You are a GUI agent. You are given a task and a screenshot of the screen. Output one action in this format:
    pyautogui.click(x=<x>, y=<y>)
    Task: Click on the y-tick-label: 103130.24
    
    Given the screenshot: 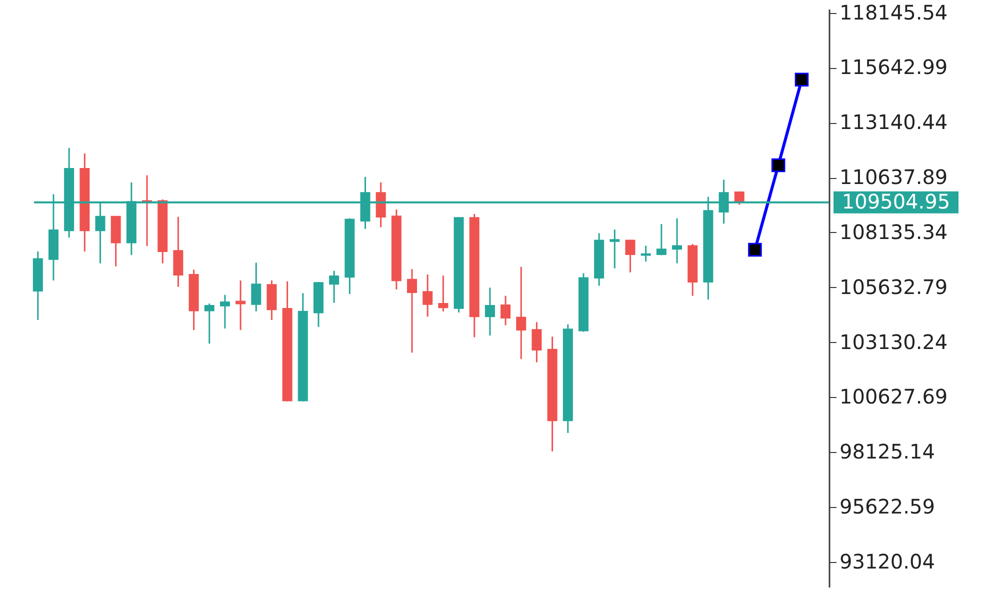 What is the action you would take?
    pyautogui.click(x=894, y=342)
    